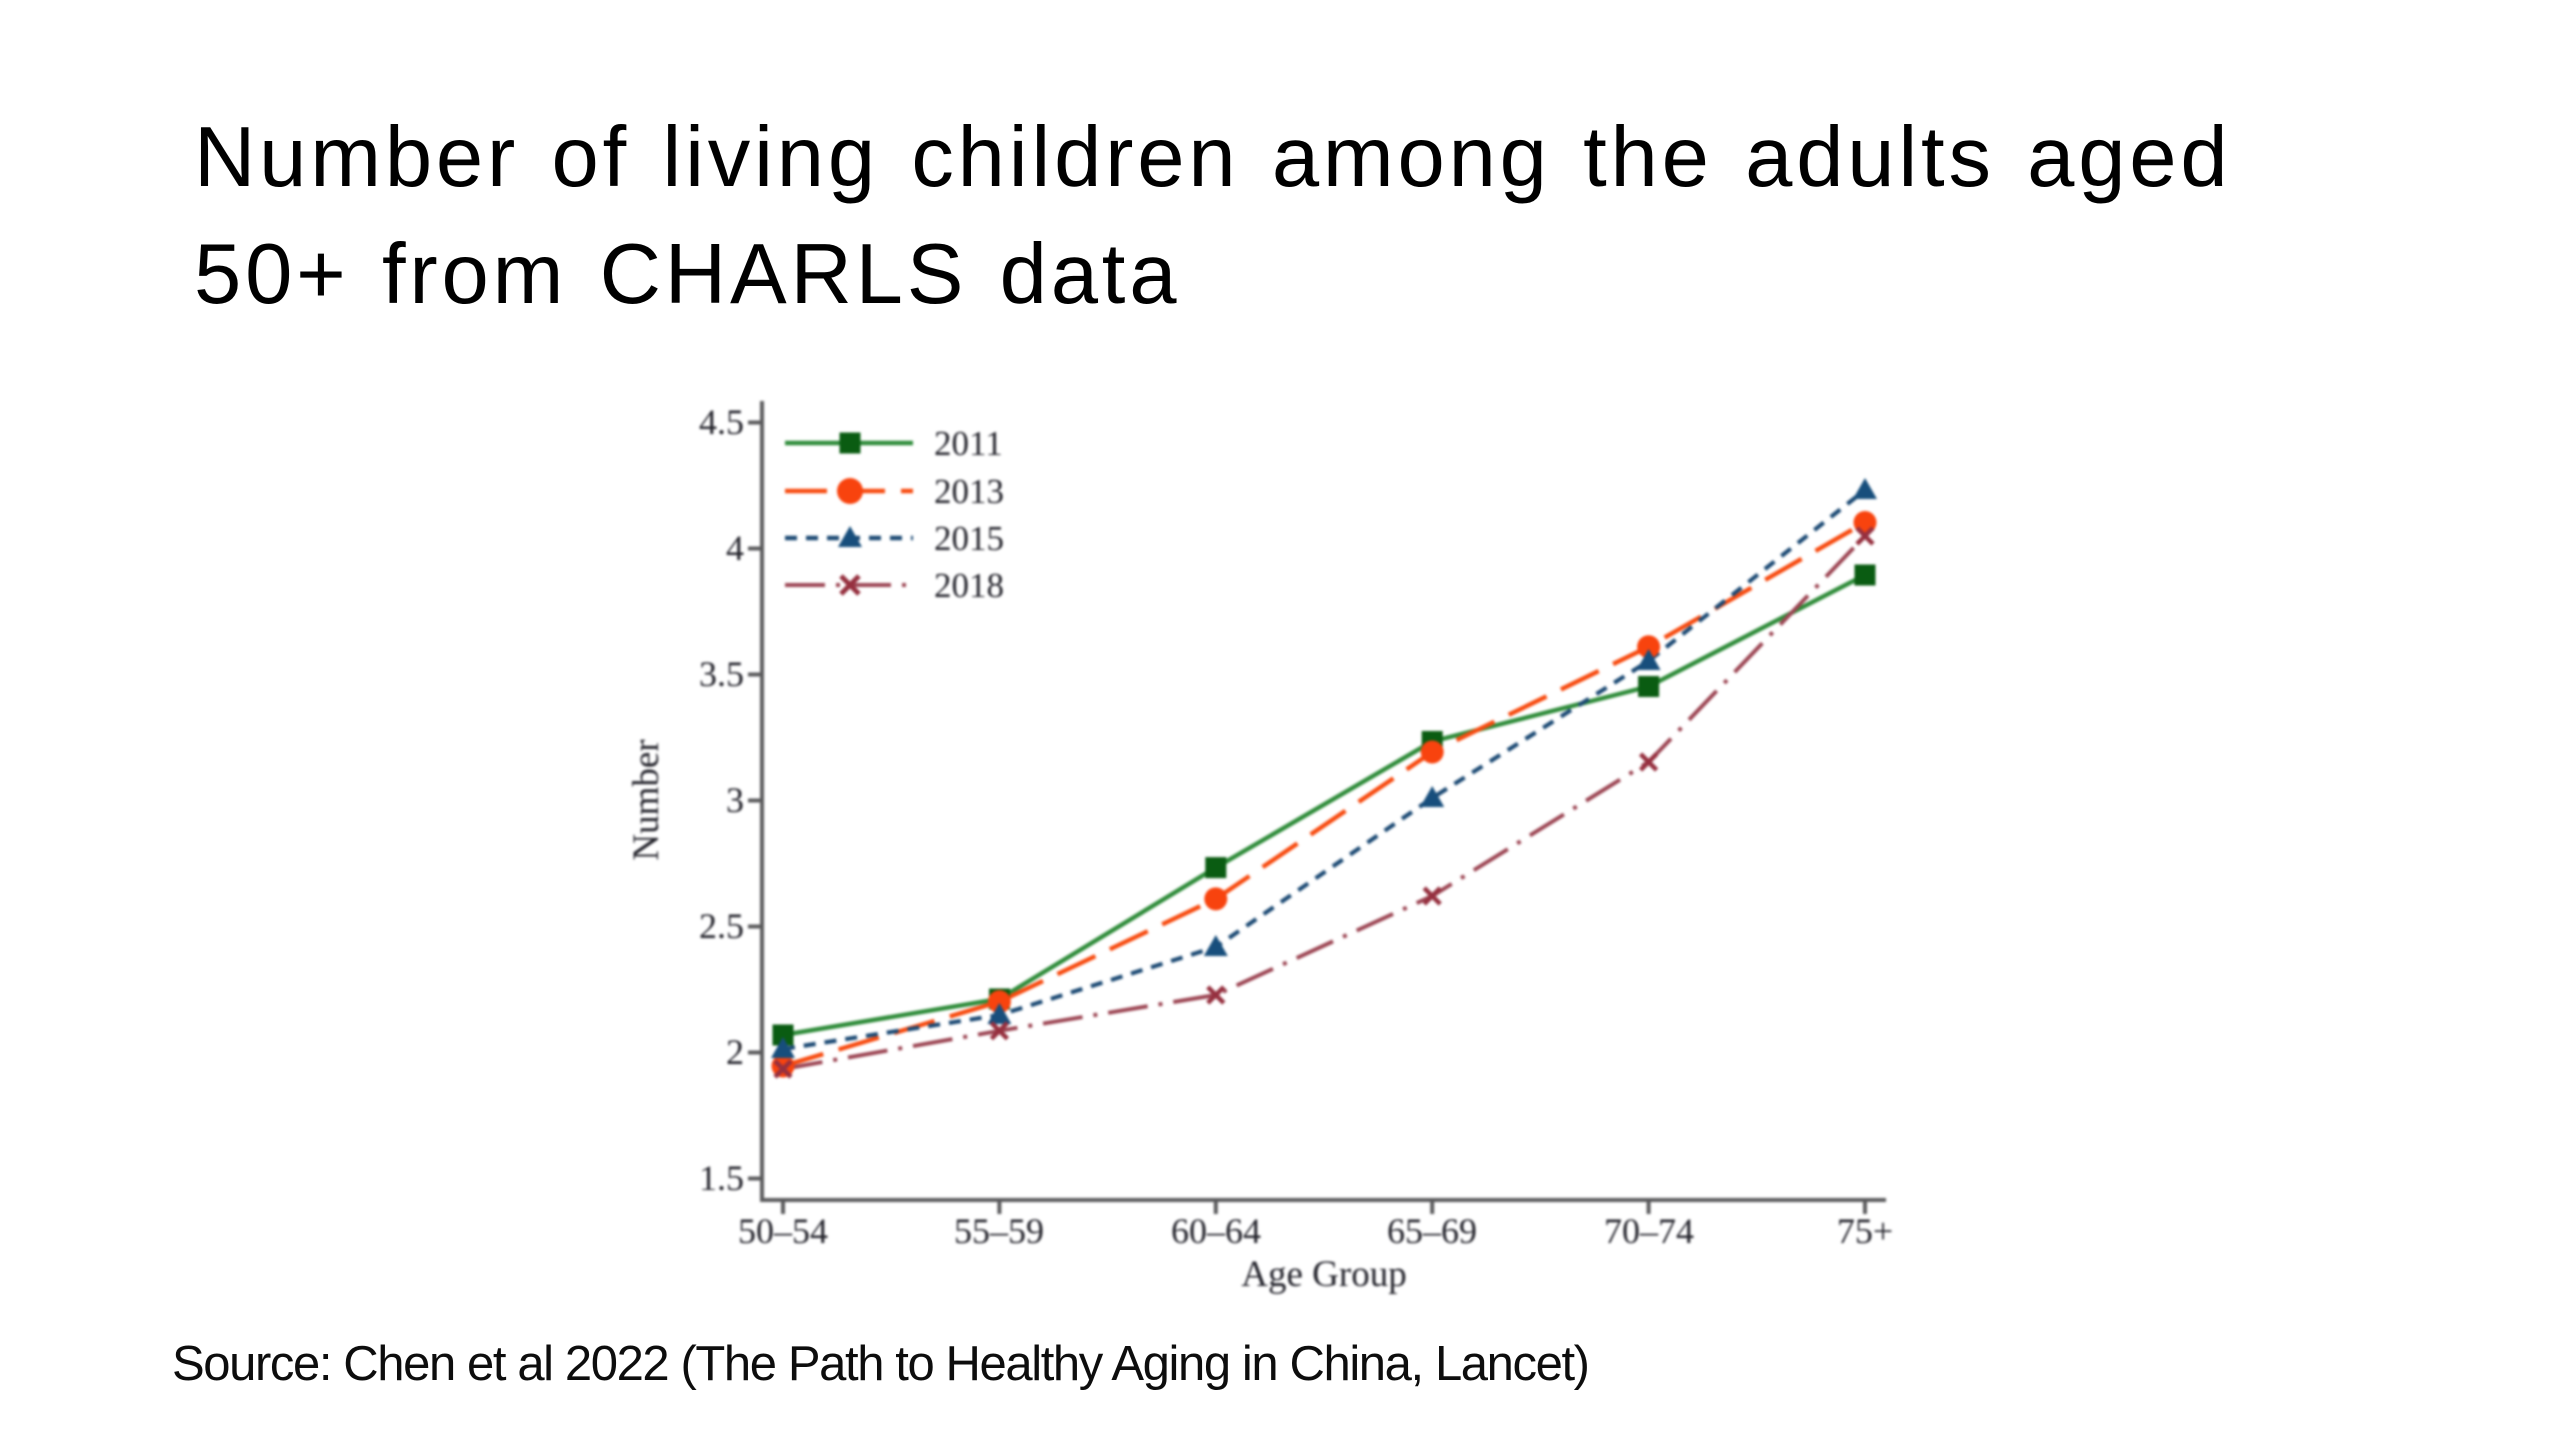  Describe the element at coordinates (735, 1052) in the screenshot. I see `svg-text: 2` at that location.